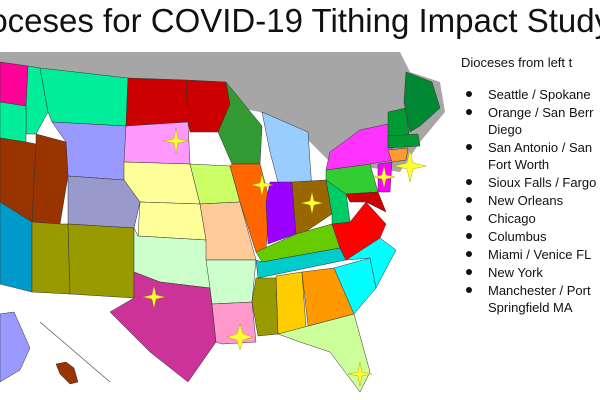 The image size is (600, 400). What do you see at coordinates (540, 254) in the screenshot?
I see `legend-item-line: Miami / Venice FL` at bounding box center [540, 254].